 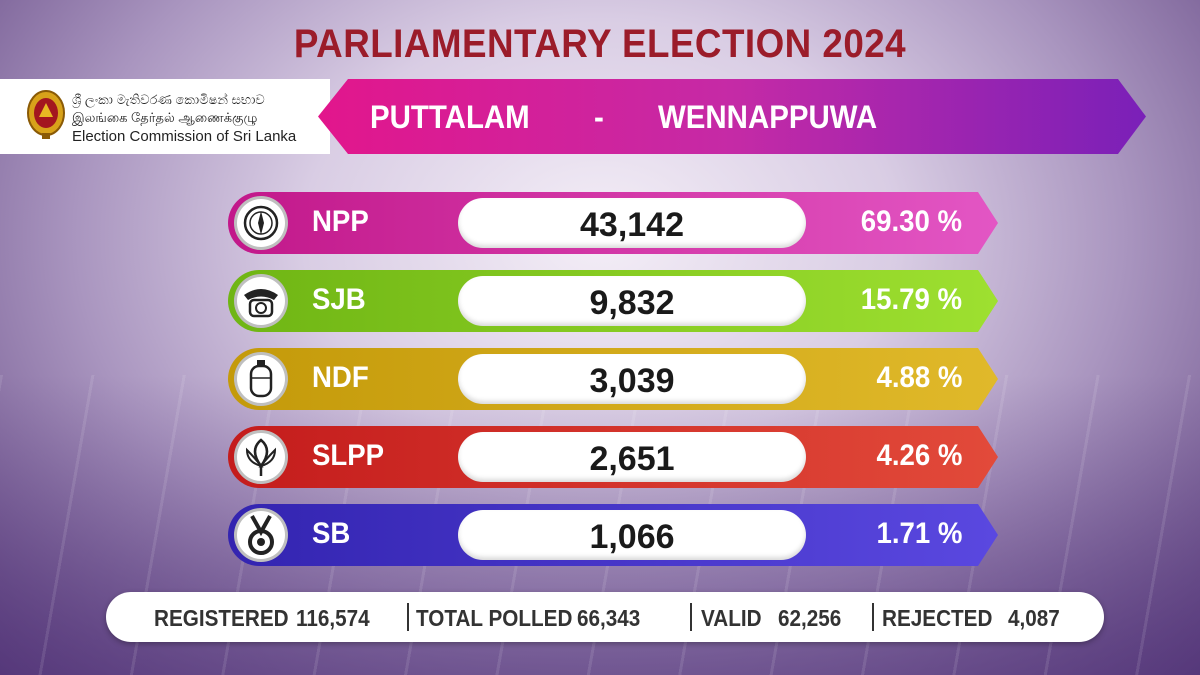 I want to click on party-name: NDF, so click(x=340, y=377).